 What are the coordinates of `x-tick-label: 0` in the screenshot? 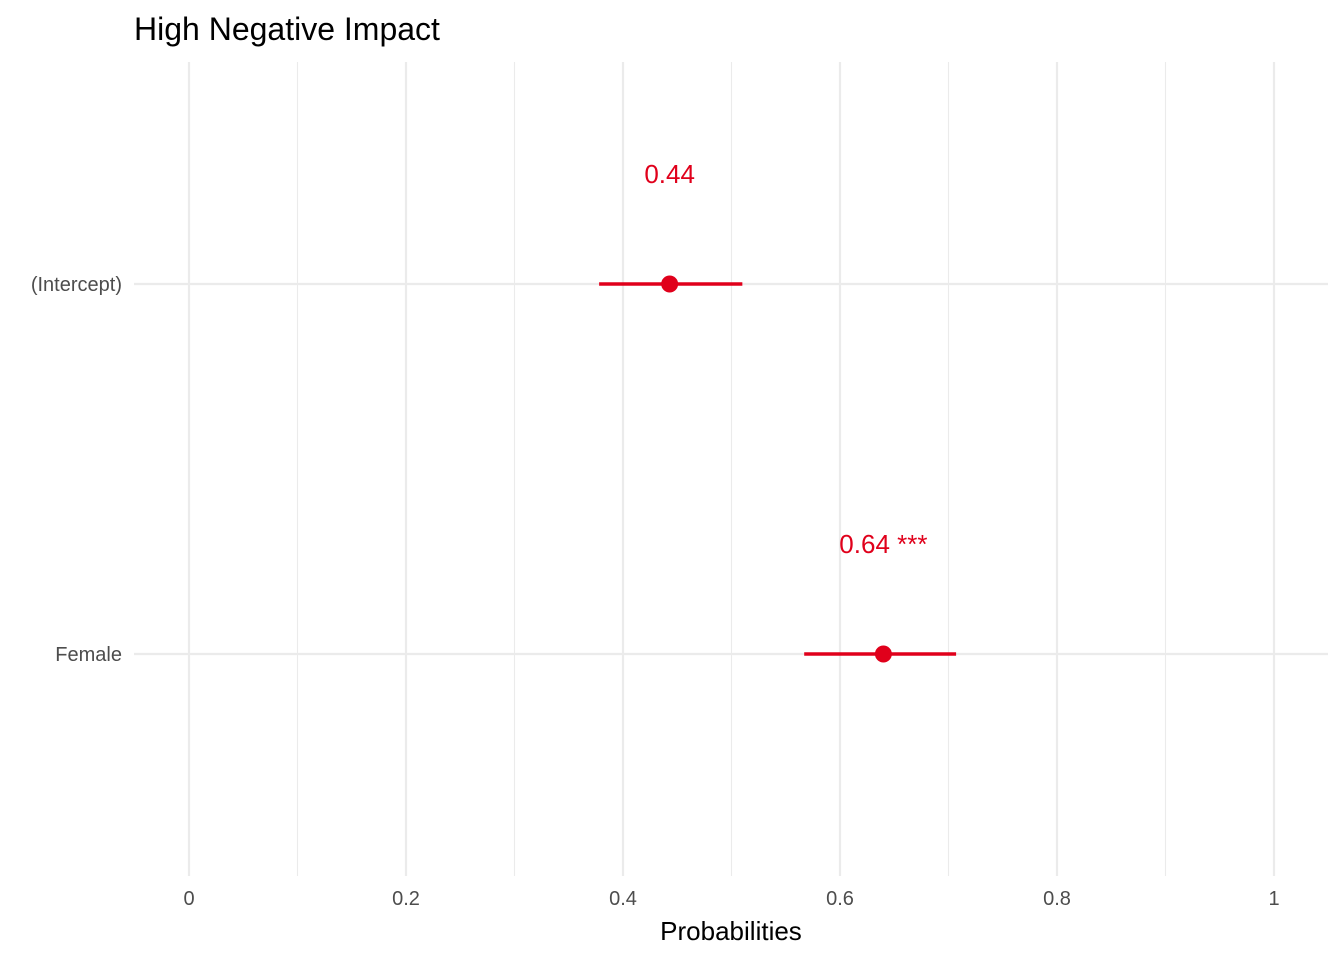 It's located at (188, 899).